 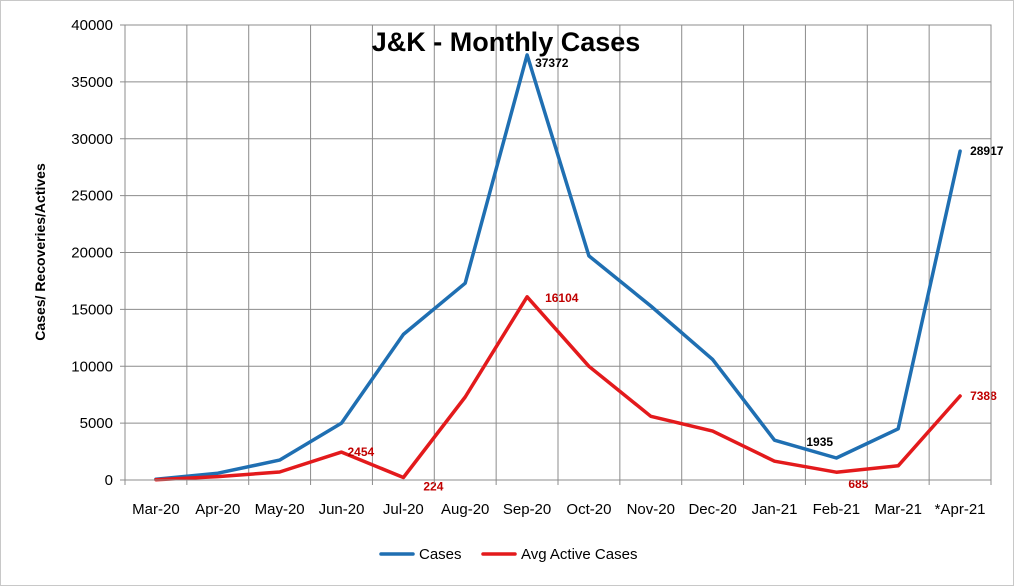 What do you see at coordinates (92, 366) in the screenshot?
I see `y-tick-label: 10000` at bounding box center [92, 366].